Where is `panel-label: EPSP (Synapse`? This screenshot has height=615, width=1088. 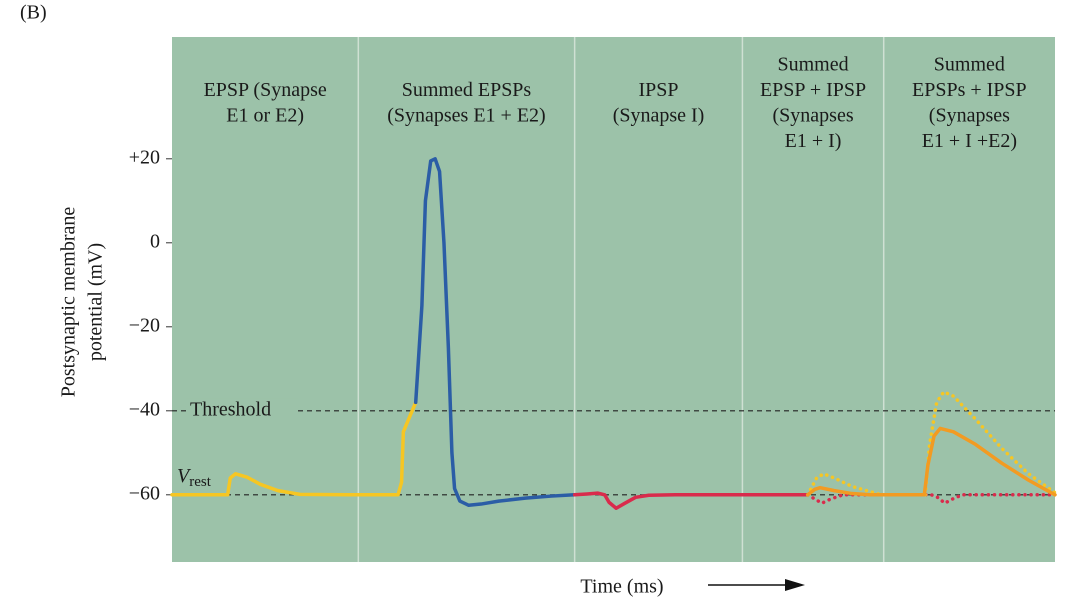 panel-label: EPSP (Synapse is located at coordinates (265, 90).